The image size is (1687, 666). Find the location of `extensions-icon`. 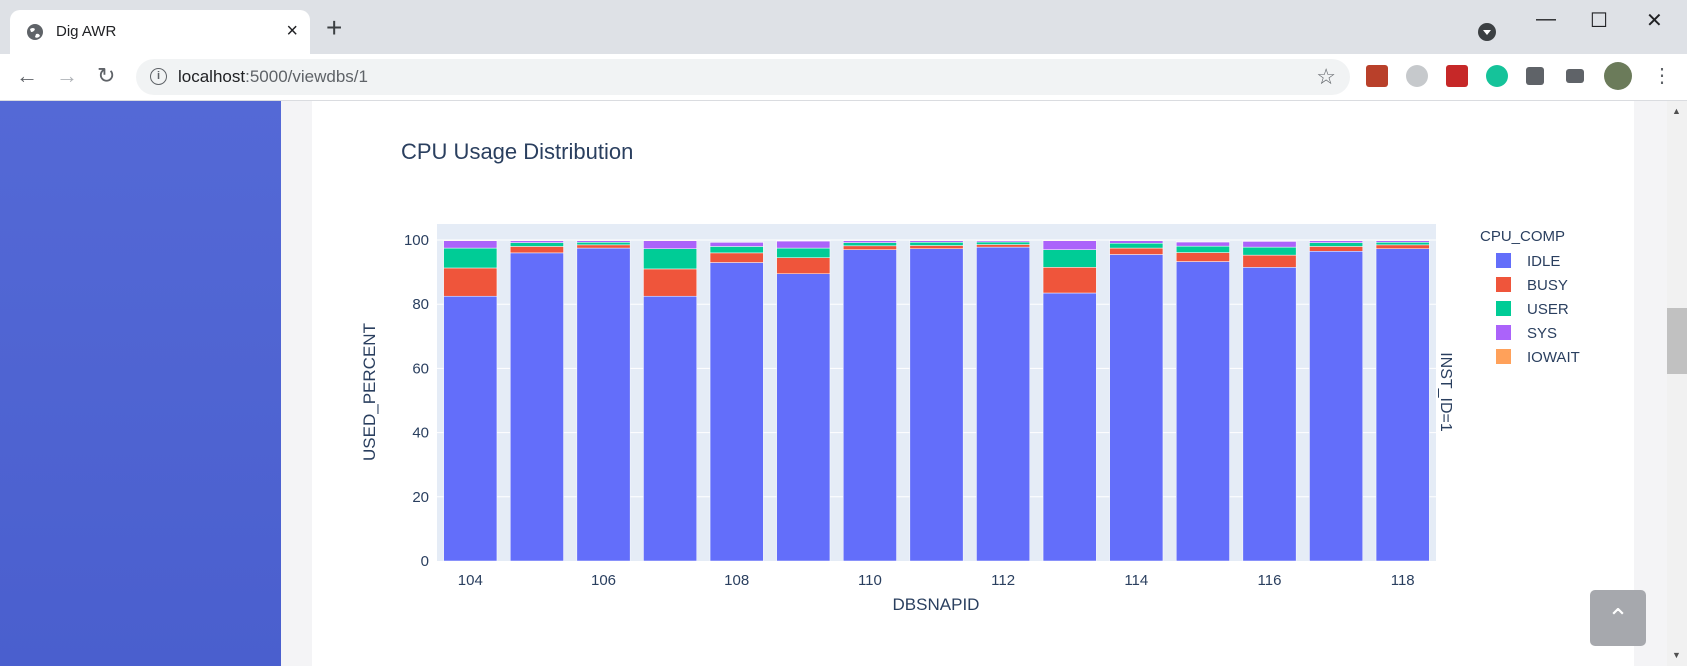

extensions-icon is located at coordinates (1535, 76).